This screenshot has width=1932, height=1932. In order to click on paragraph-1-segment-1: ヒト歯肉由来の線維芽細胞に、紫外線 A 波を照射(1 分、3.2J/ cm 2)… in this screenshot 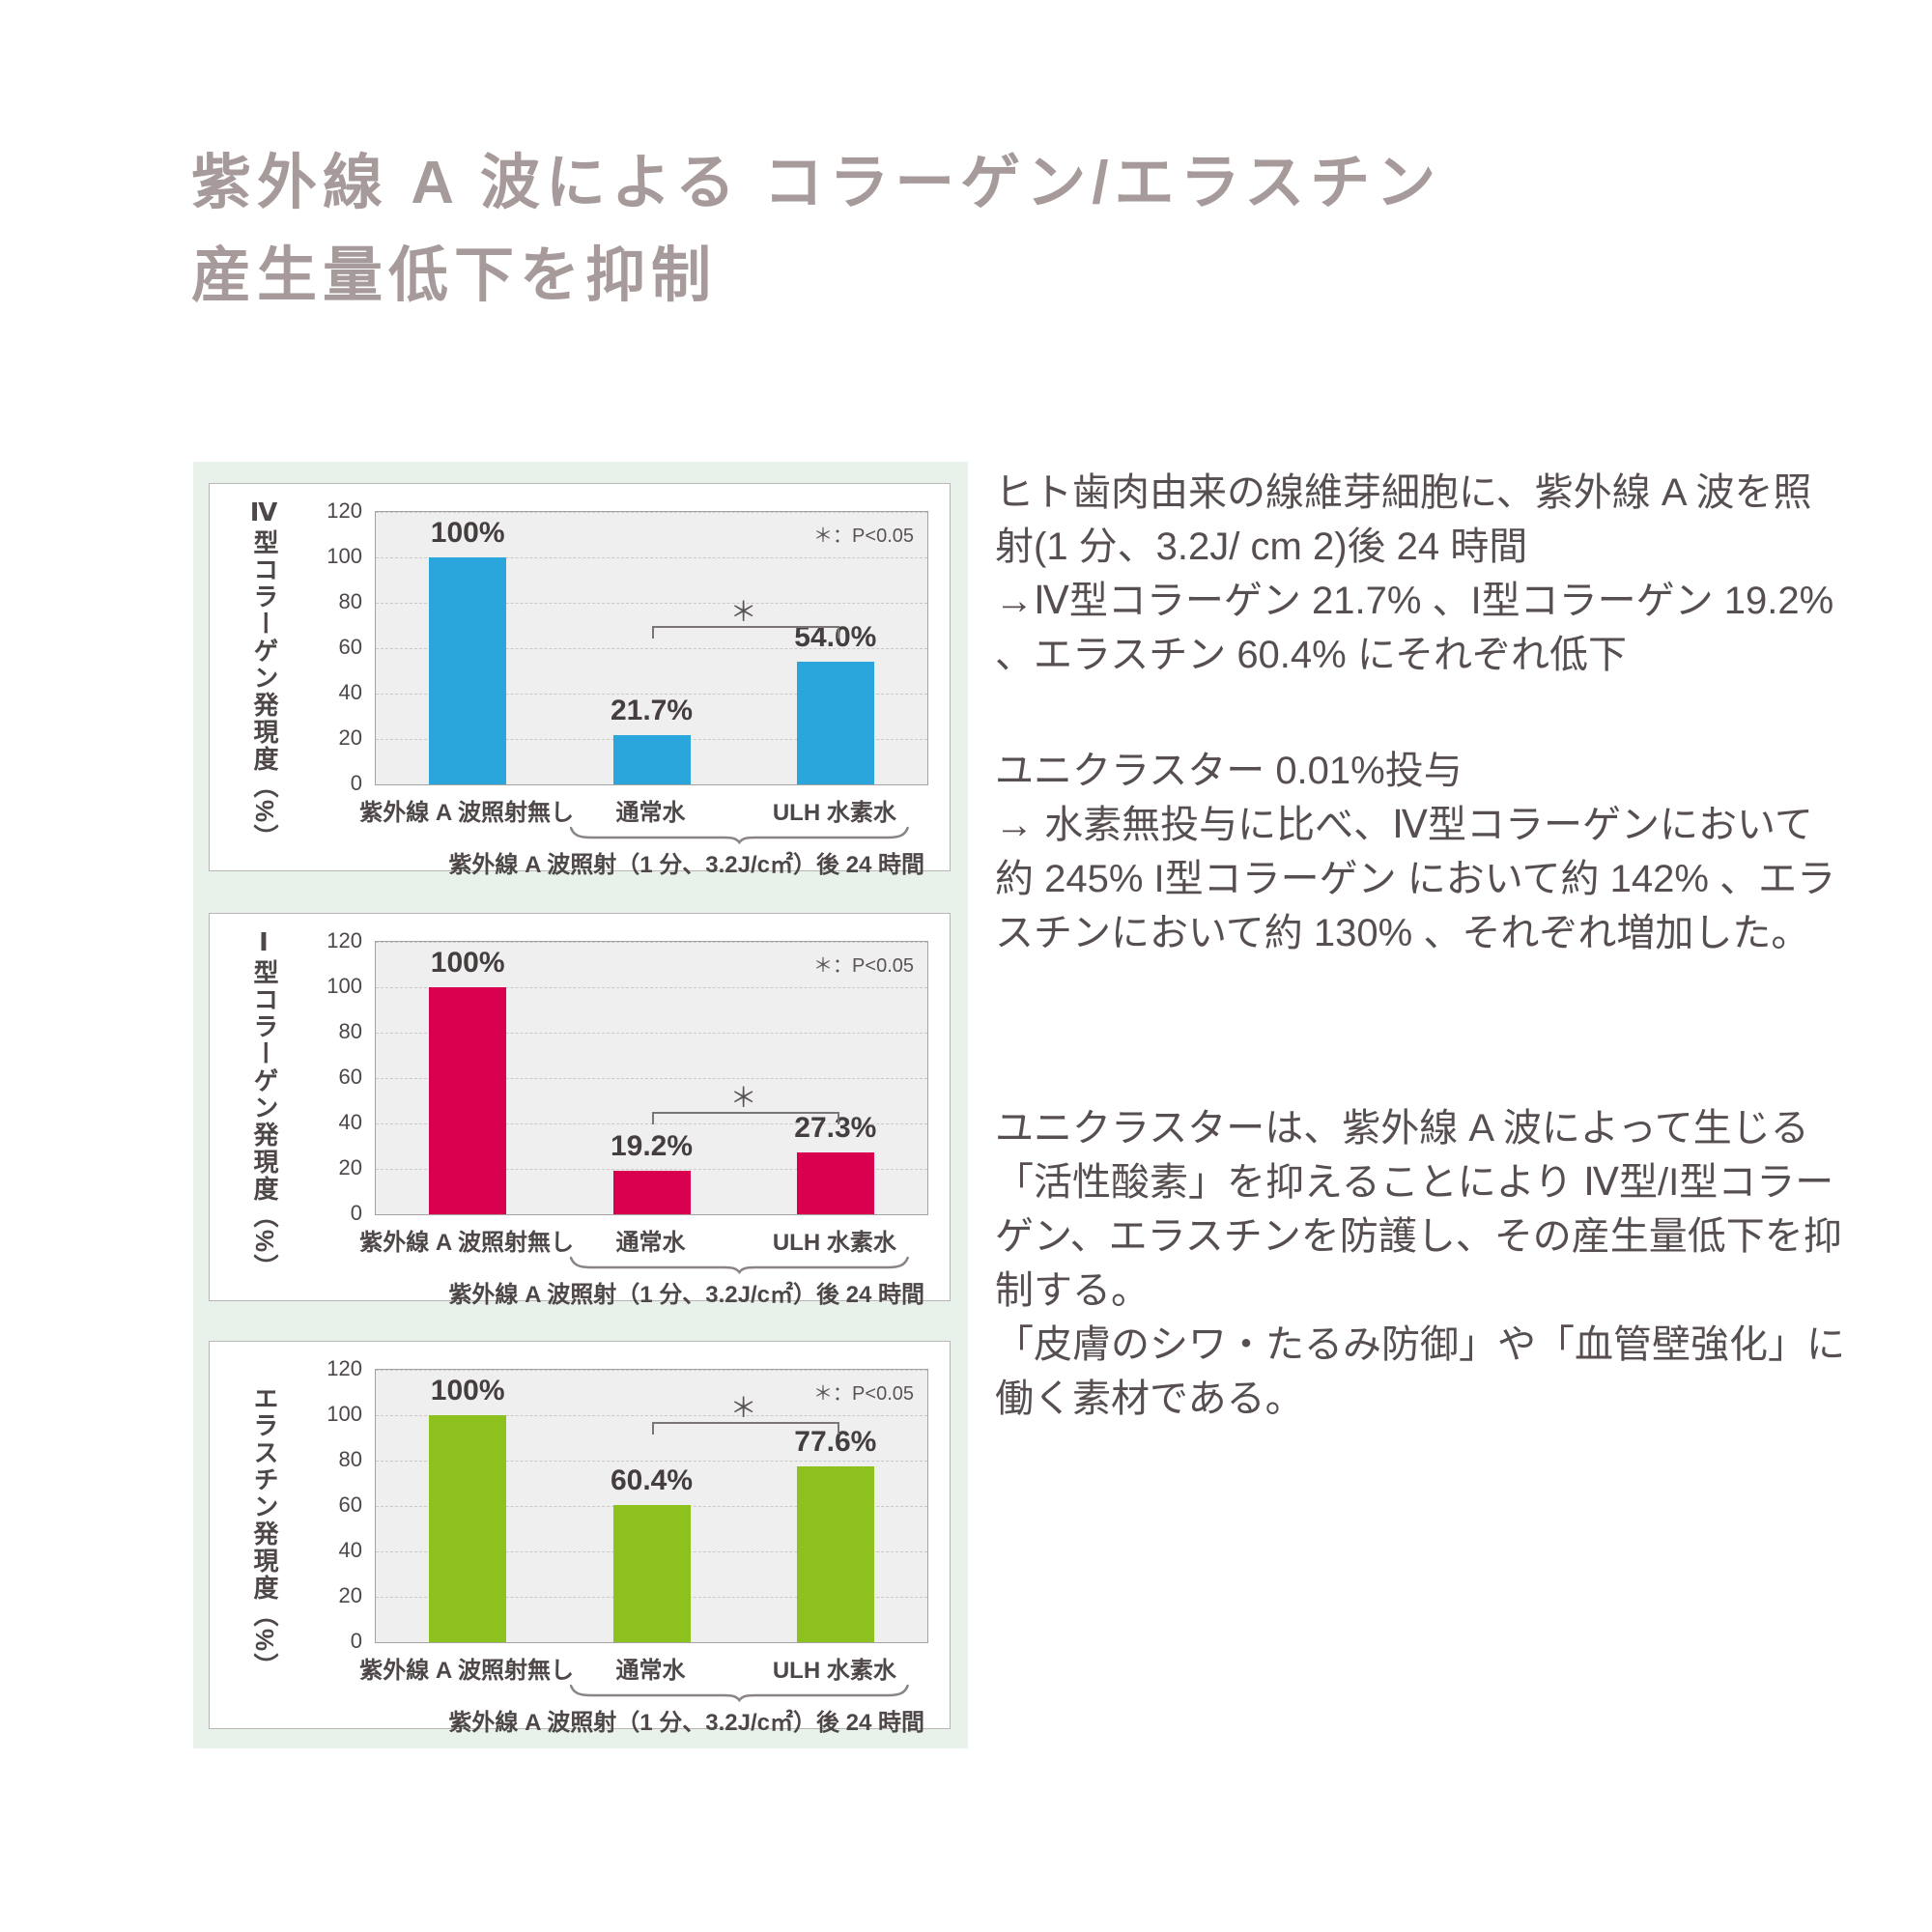, I will do `click(1403, 519)`.